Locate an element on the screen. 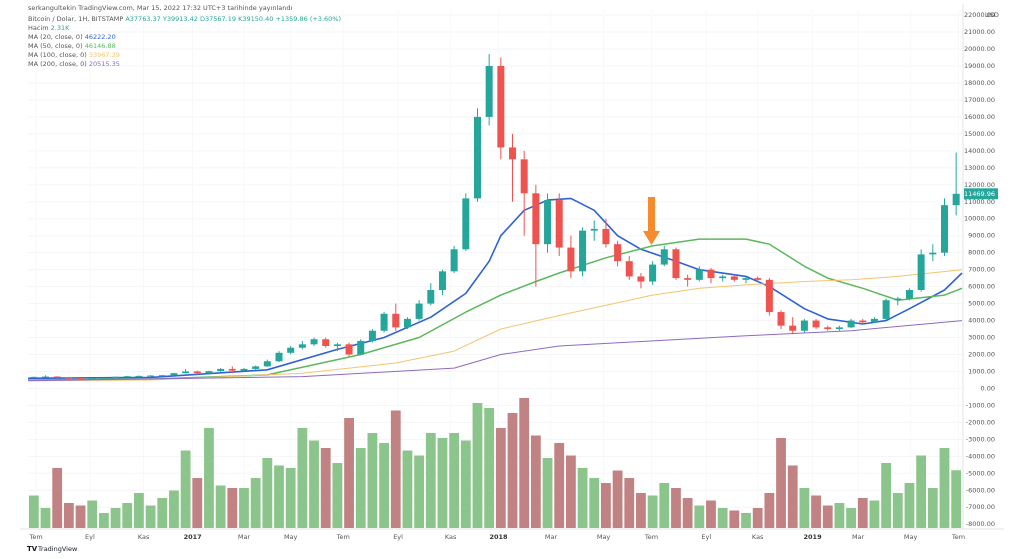 The width and height of the screenshot is (1024, 559). y-tick-label: -4000.00 is located at coordinates (980, 456).